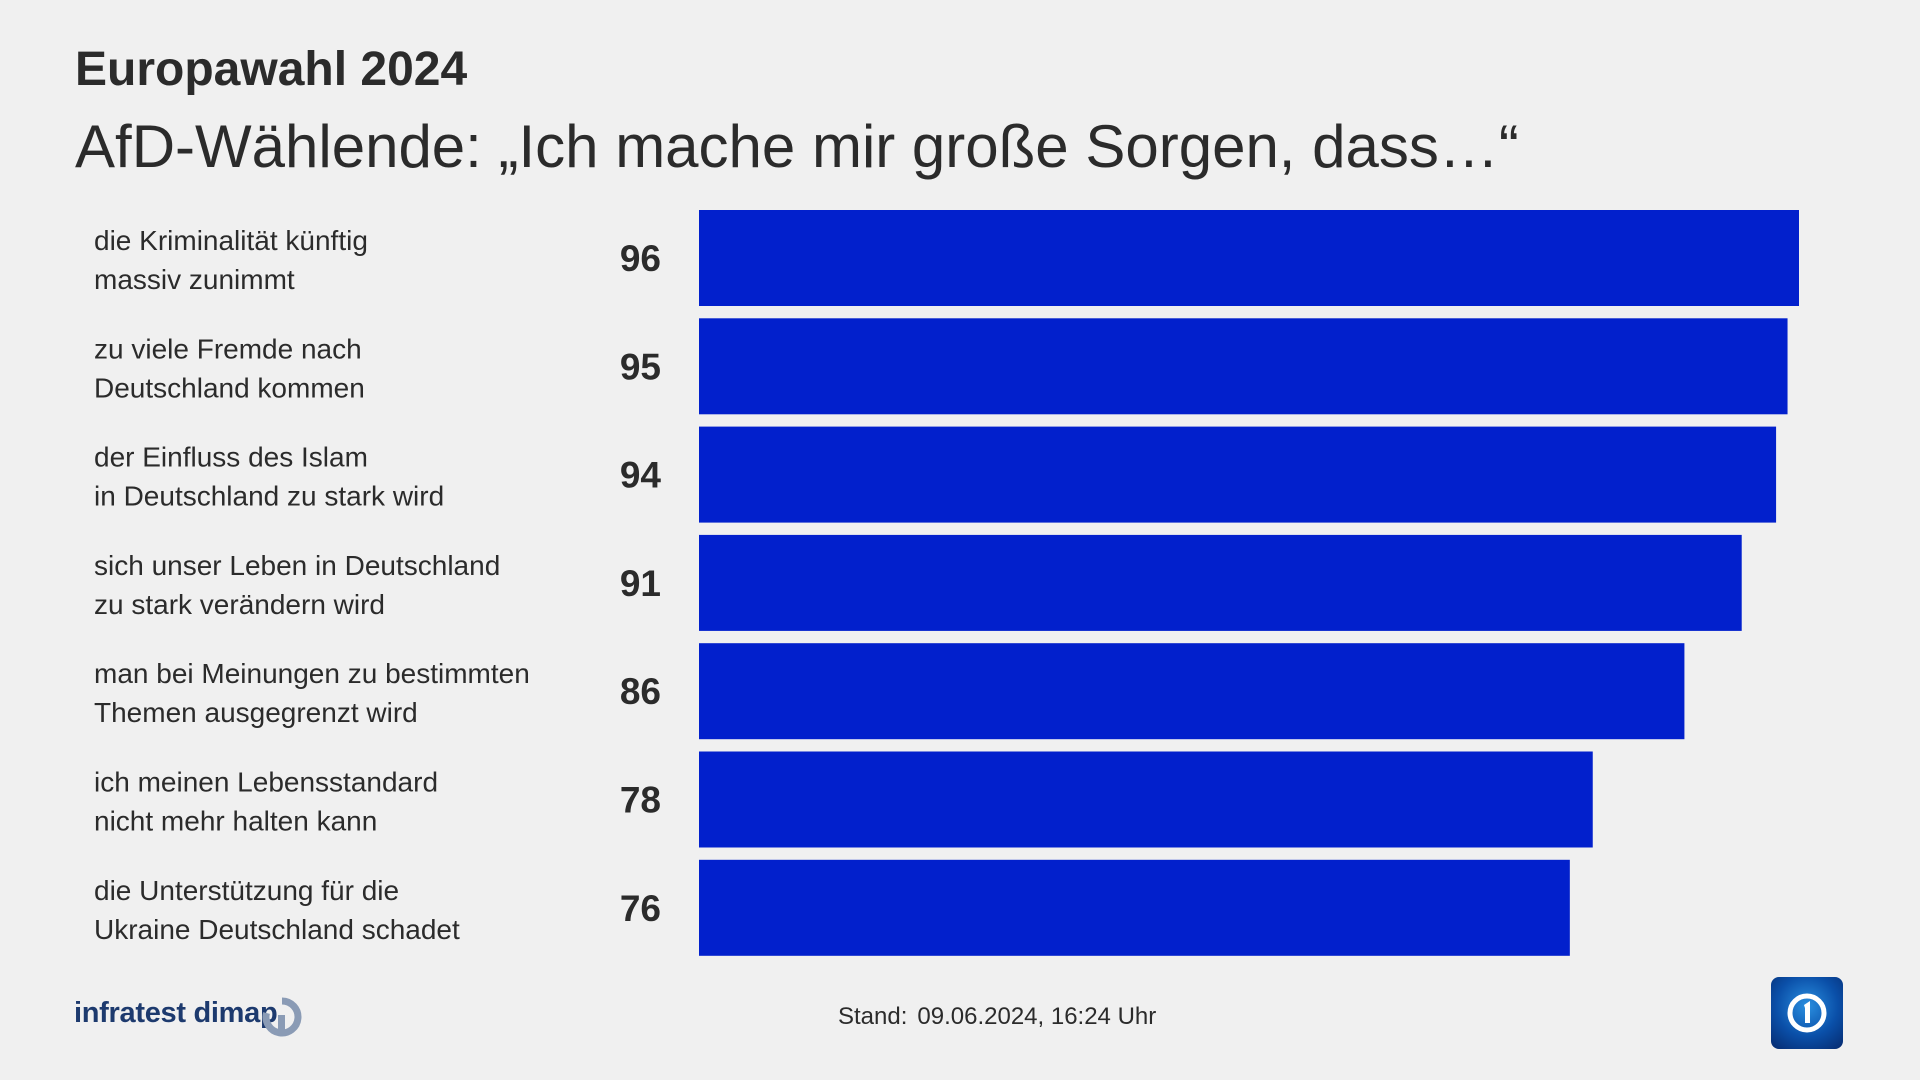 Image resolution: width=1920 pixels, height=1080 pixels. Describe the element at coordinates (282, 1017) in the screenshot. I see `infratest-dimap-logo-icon` at that location.